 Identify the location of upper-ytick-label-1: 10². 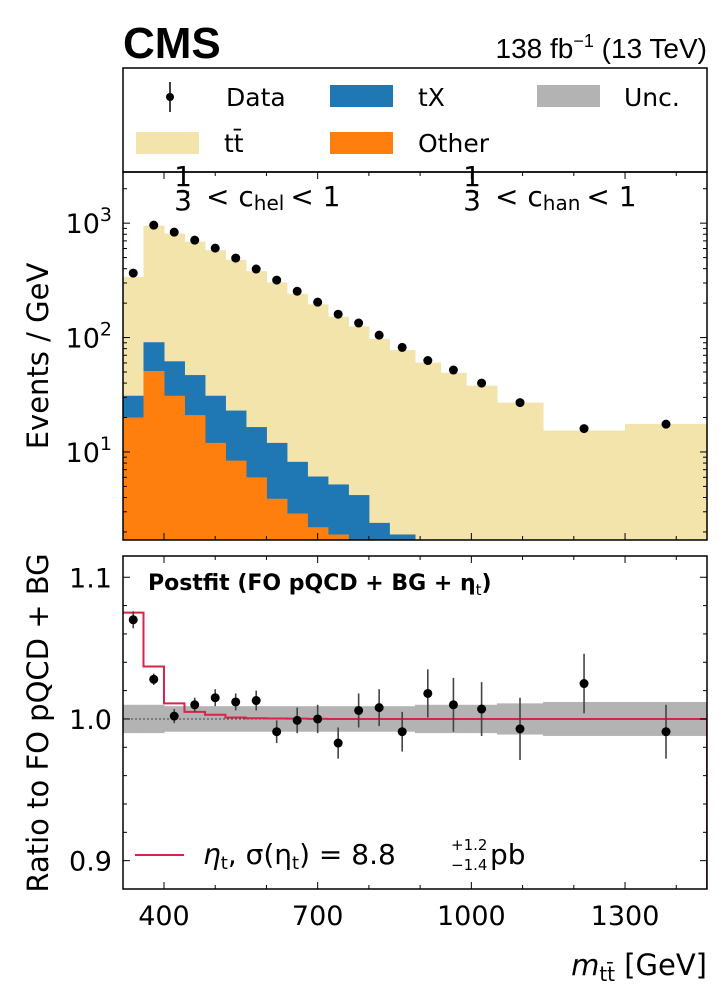
(89, 337).